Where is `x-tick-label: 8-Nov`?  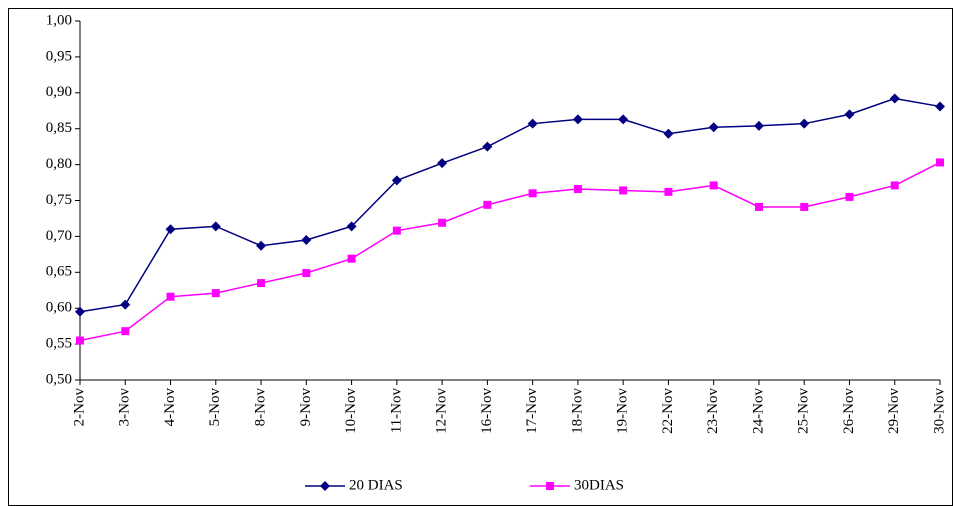 x-tick-label: 8-Nov is located at coordinates (260, 407).